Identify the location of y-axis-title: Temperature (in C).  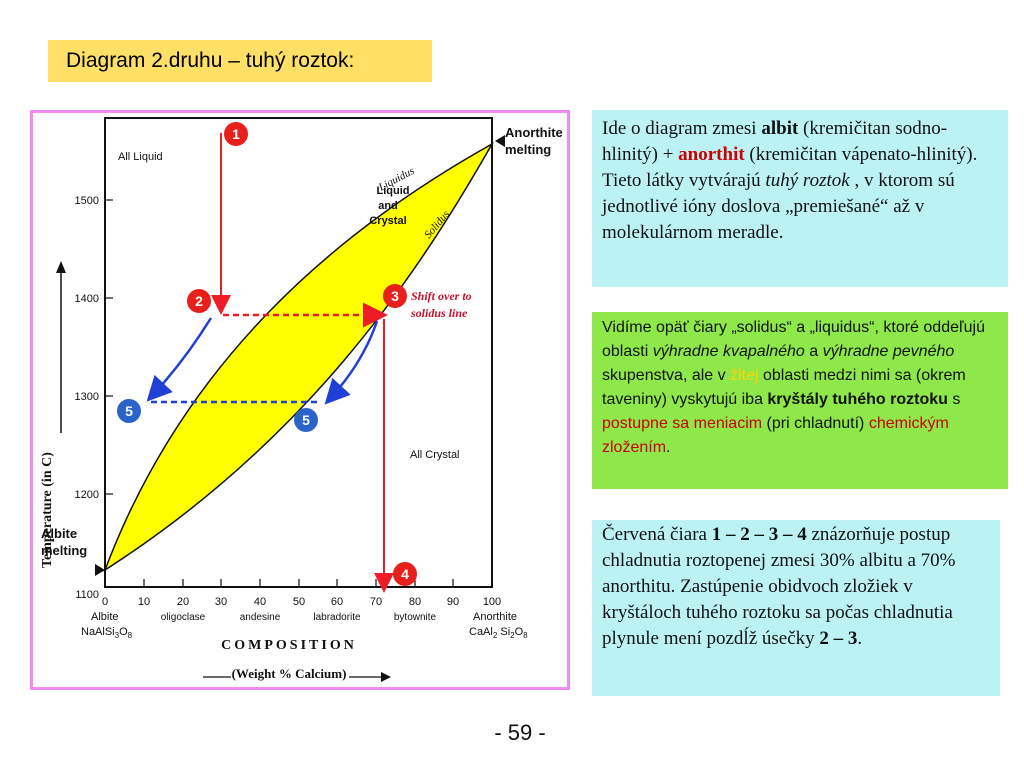
(47, 510).